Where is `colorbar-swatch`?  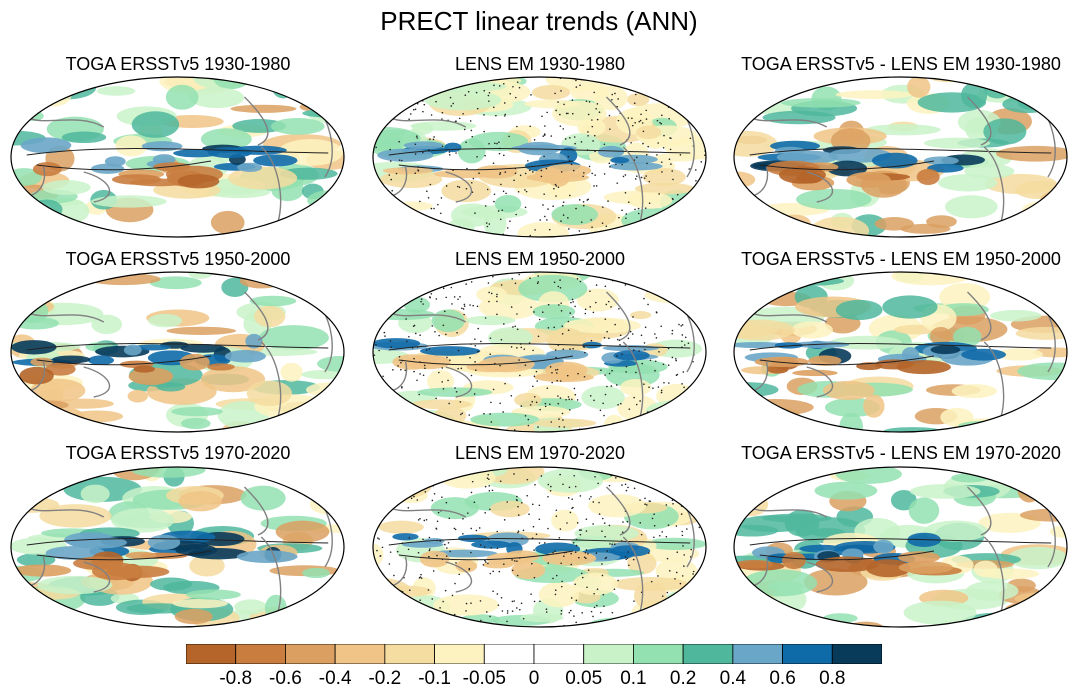 colorbar-swatch is located at coordinates (509, 654).